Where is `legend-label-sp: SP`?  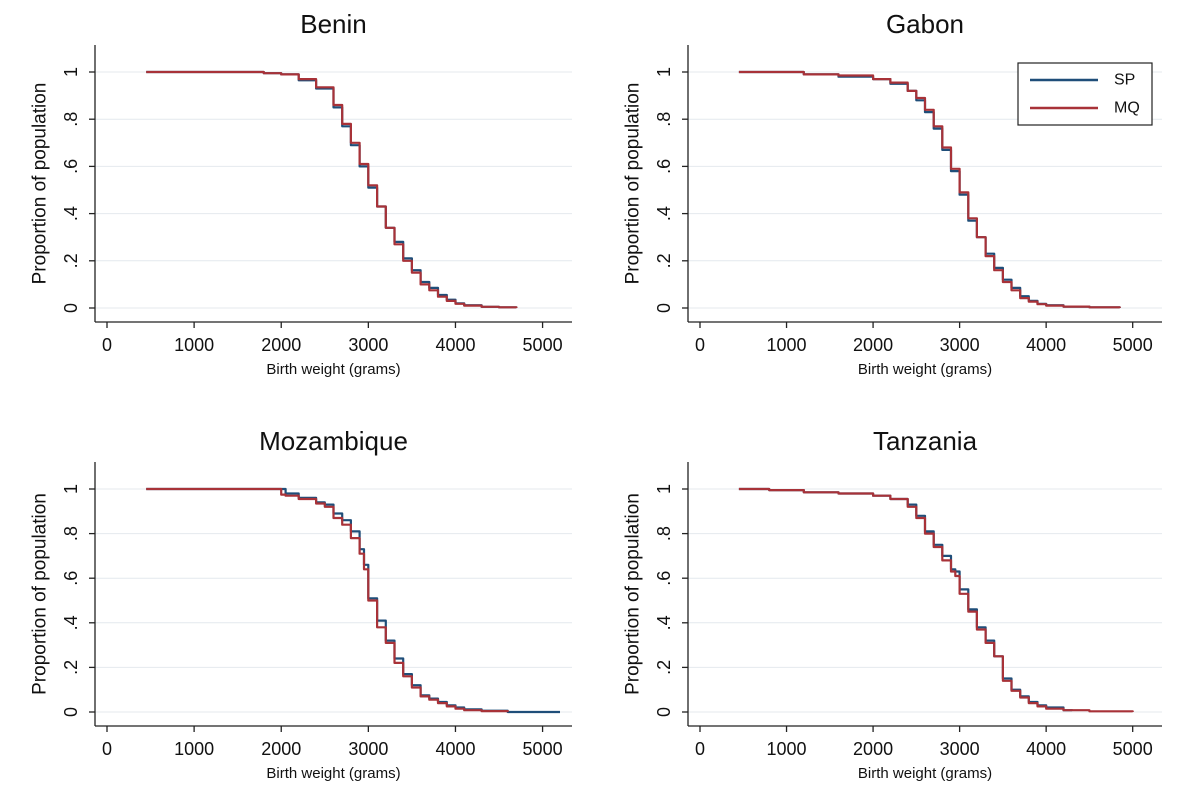 legend-label-sp: SP is located at coordinates (1124, 80).